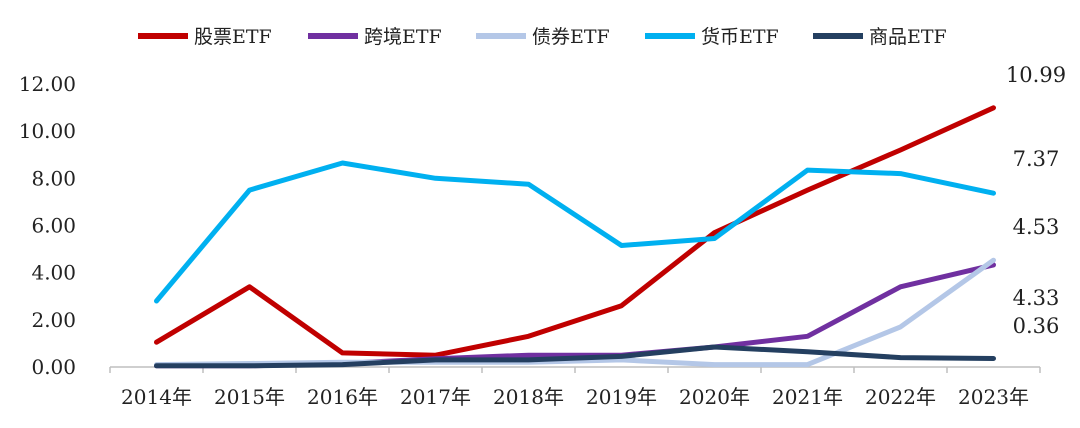 The image size is (1080, 428). What do you see at coordinates (993, 397) in the screenshot?
I see `x-tick-label: 2023年` at bounding box center [993, 397].